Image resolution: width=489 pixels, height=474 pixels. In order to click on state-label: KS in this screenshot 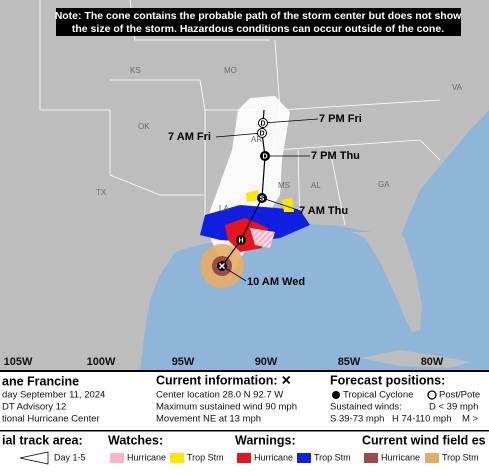, I will do `click(135, 70)`.